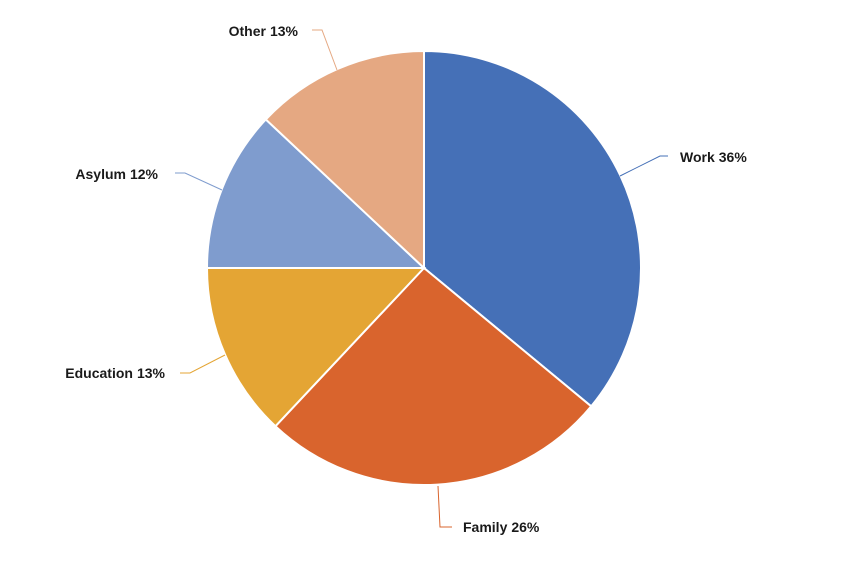 The image size is (848, 565). I want to click on data-label: Family 26%, so click(501, 527).